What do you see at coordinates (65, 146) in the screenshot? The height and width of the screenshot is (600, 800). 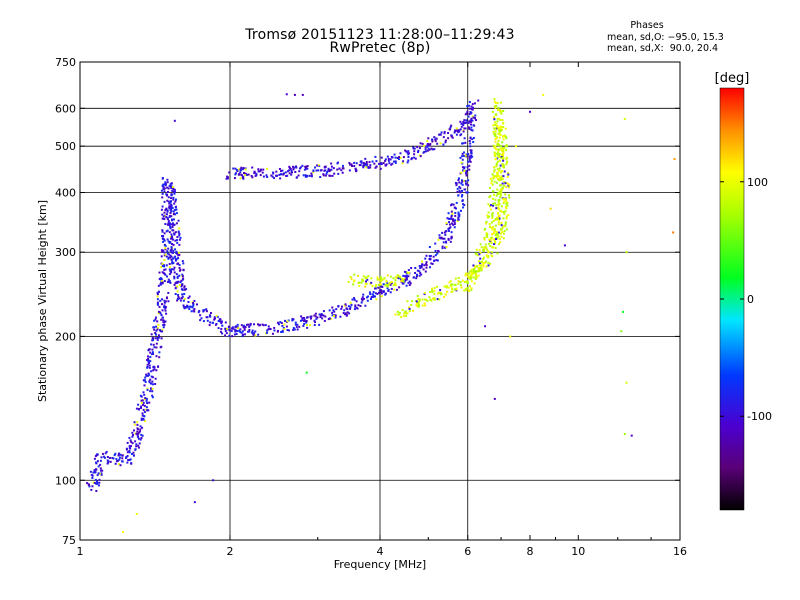 I see `y-tick-label: 500` at bounding box center [65, 146].